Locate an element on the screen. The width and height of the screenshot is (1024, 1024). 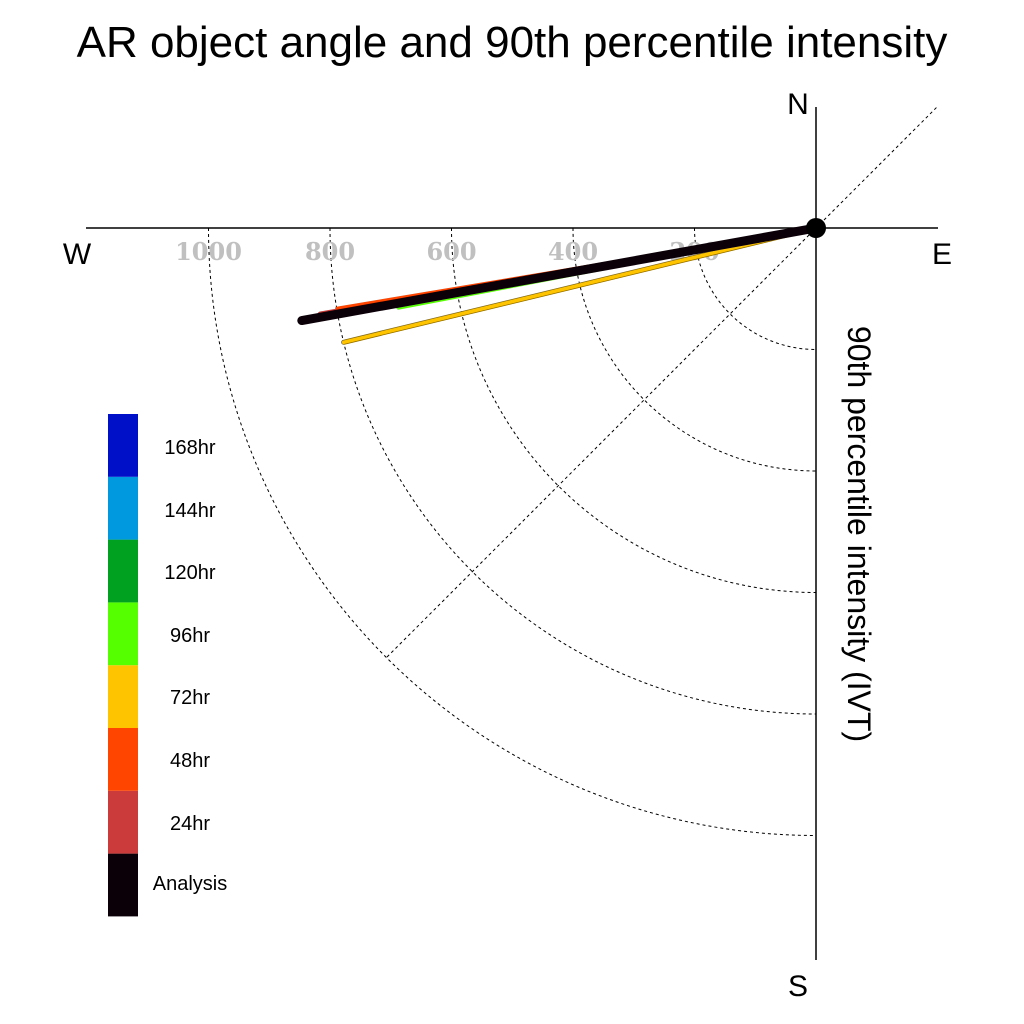
west-label: W is located at coordinates (77, 254).